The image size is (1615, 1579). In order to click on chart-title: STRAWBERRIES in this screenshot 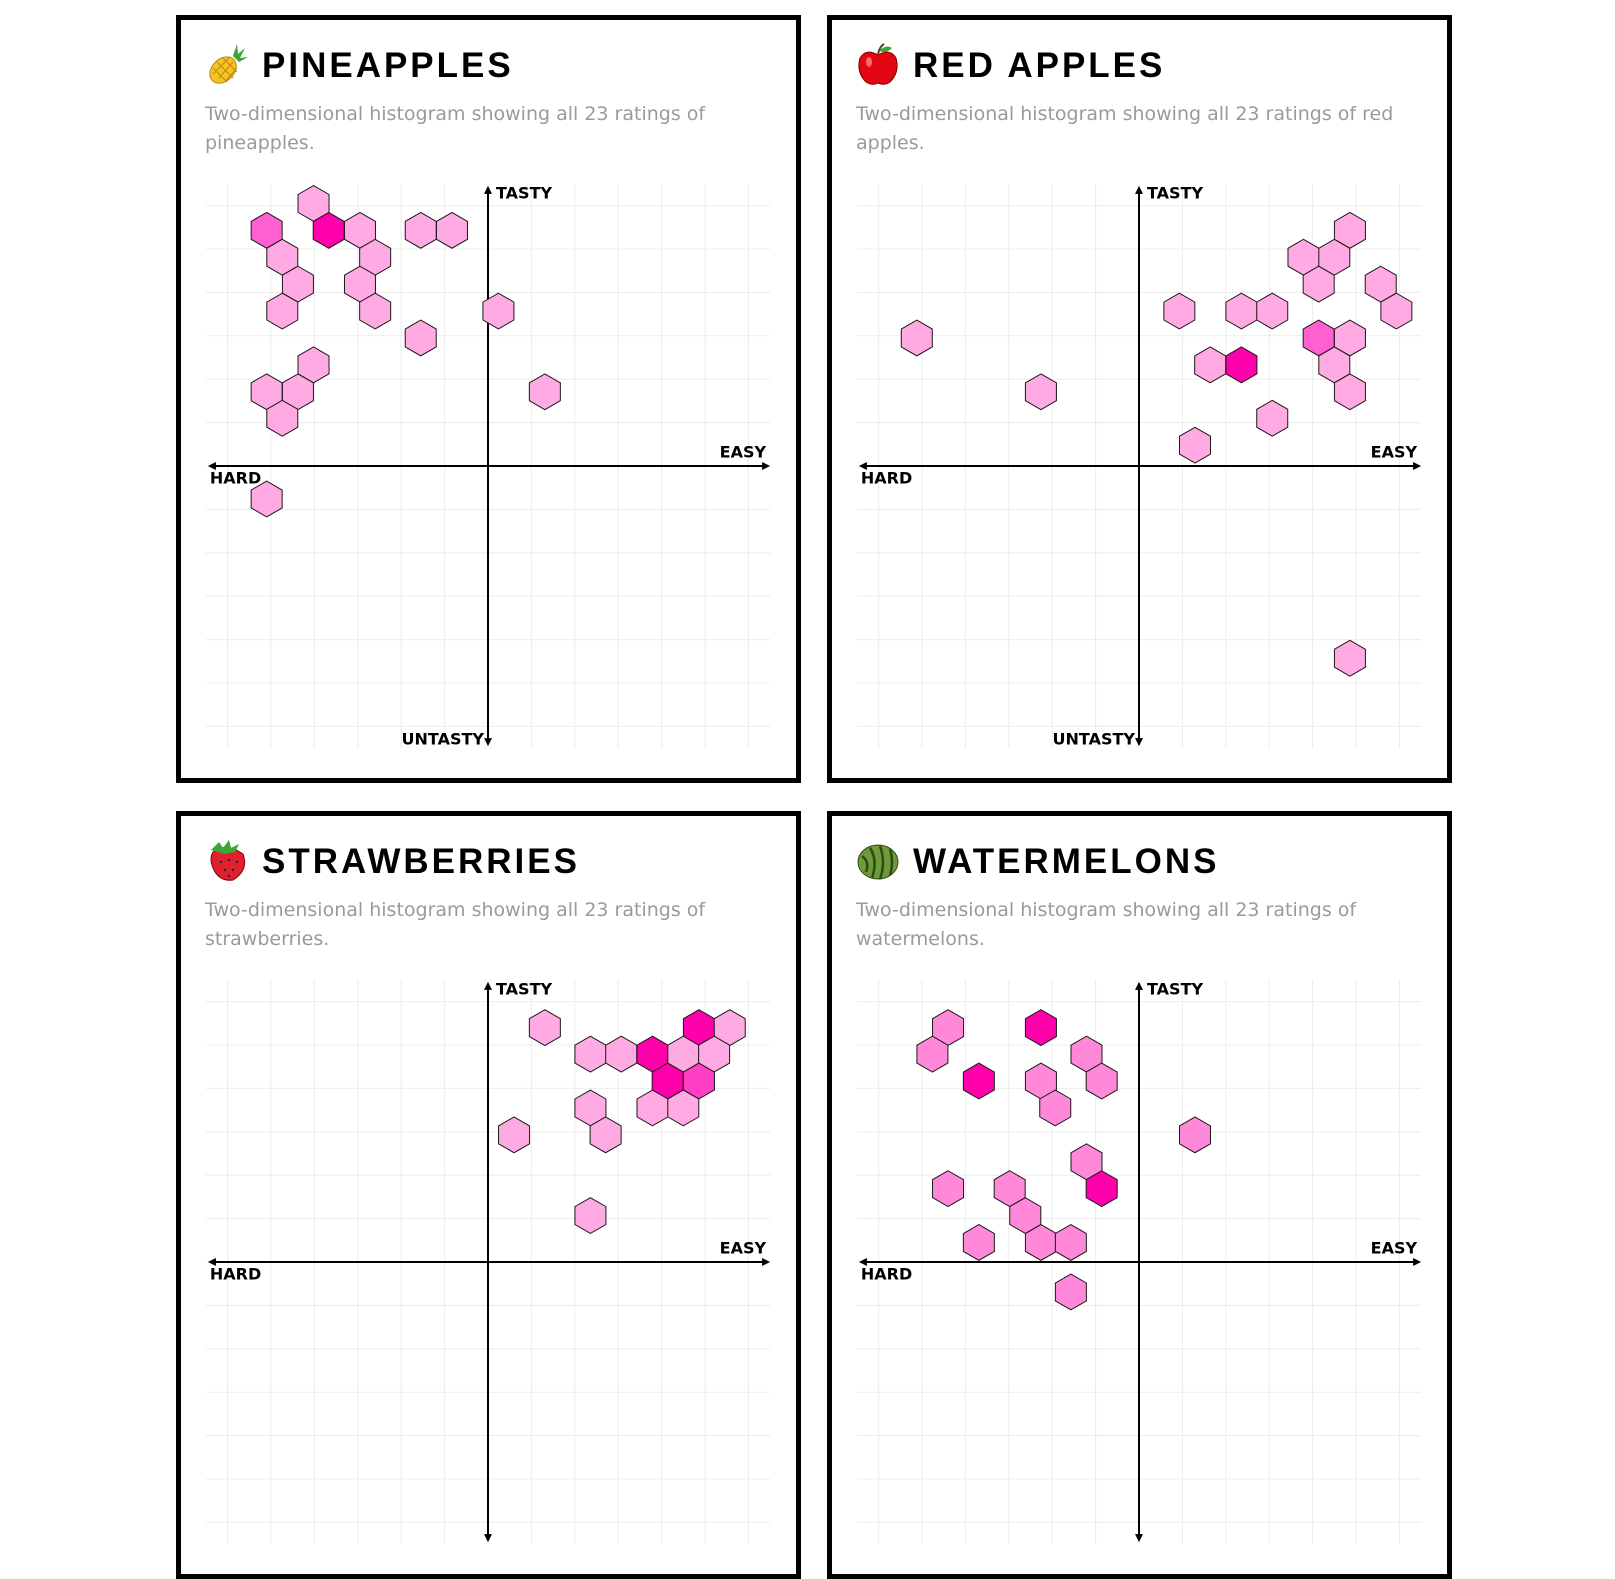, I will do `click(421, 861)`.